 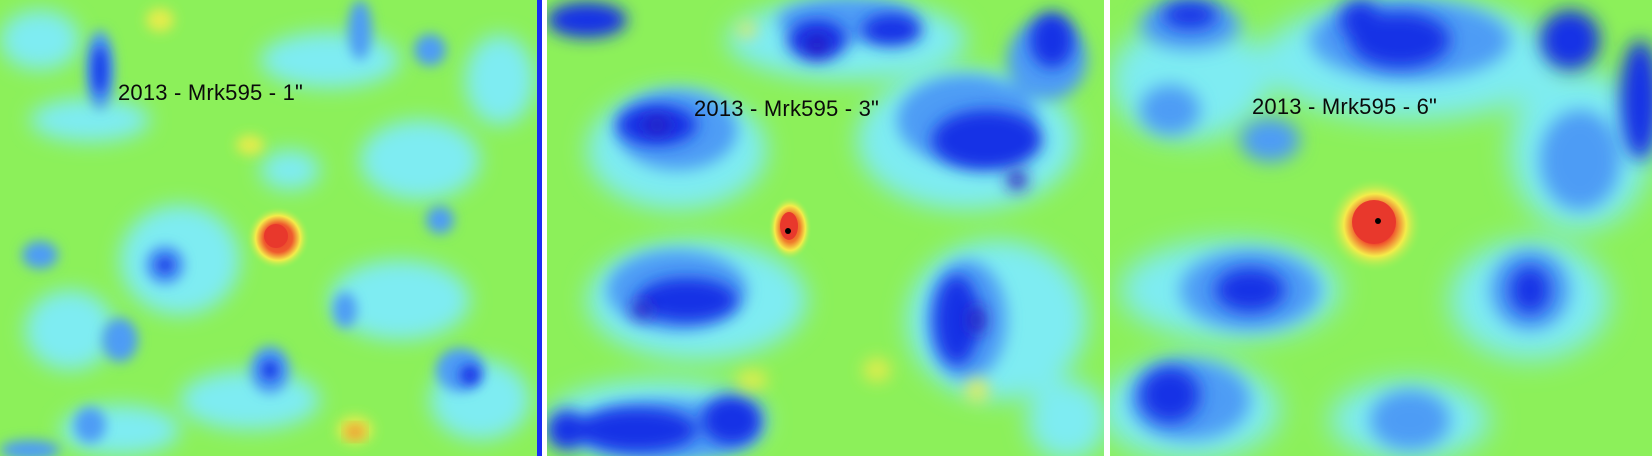 I want to click on panel-label-3: 2013 - Mrk595 - 6", so click(x=1345, y=106).